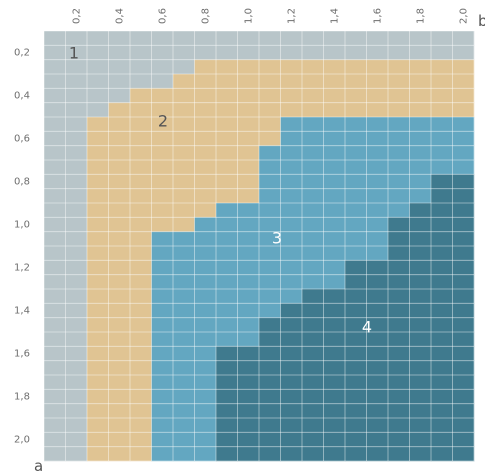  Describe the element at coordinates (22, 354) in the screenshot. I see `y-tick-label: 1,6` at that location.